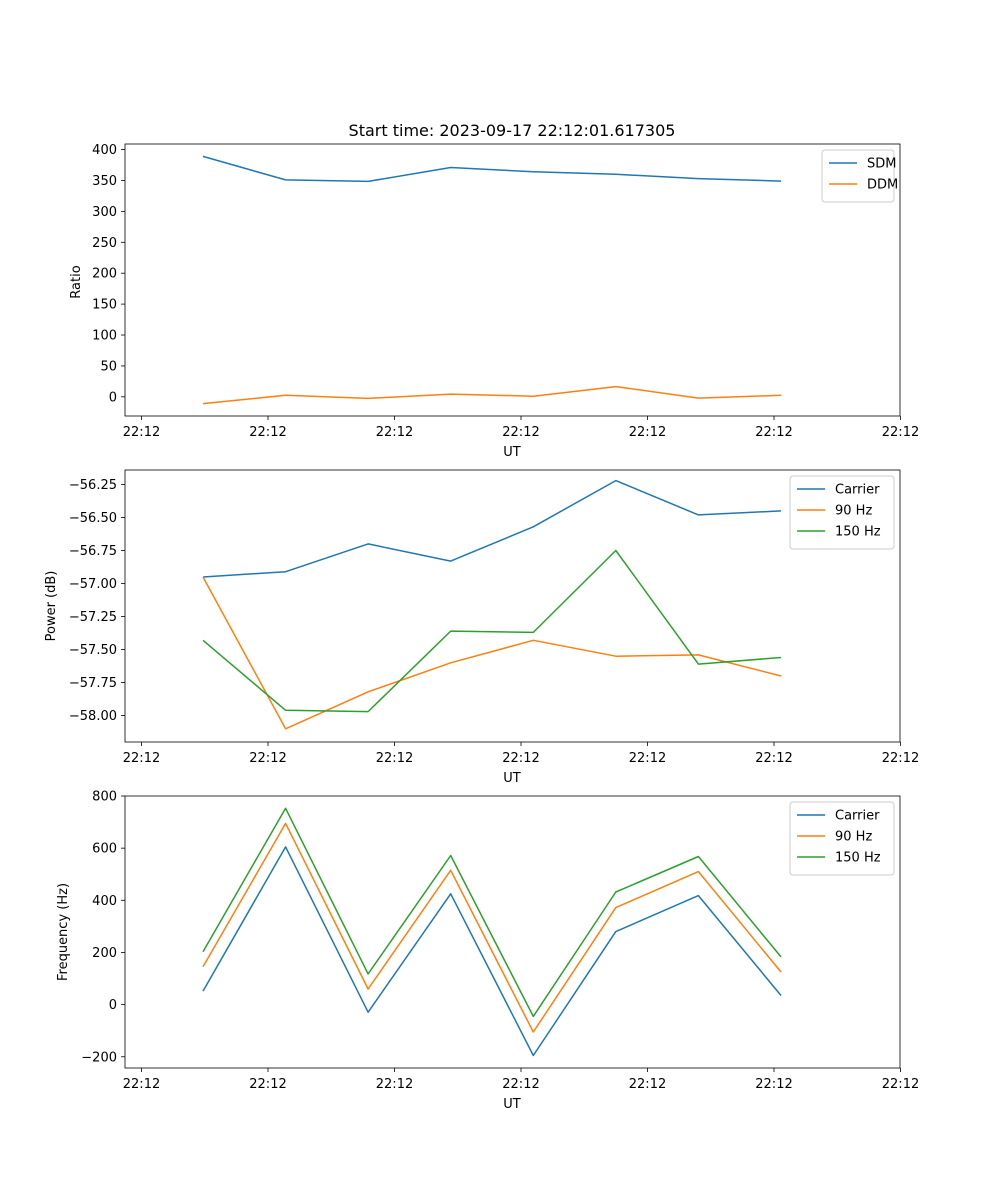  I want to click on y-tick-label: 300, so click(104, 212).